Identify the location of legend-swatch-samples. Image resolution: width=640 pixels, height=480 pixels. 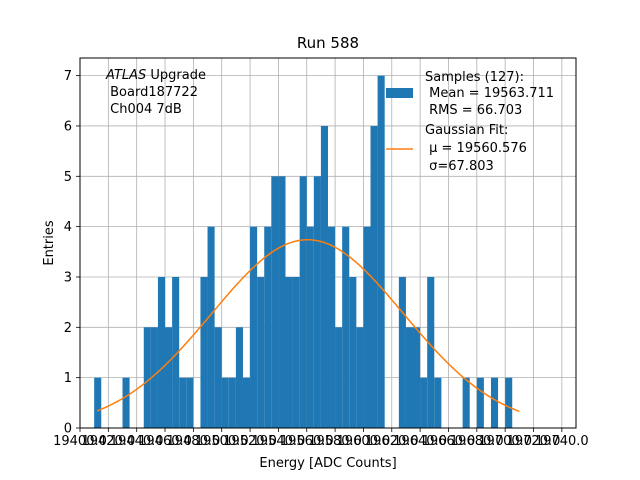
(399, 93).